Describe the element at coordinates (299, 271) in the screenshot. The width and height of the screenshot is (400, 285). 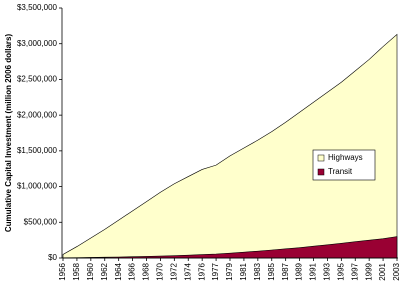
I see `x-tick-label: 1989` at that location.